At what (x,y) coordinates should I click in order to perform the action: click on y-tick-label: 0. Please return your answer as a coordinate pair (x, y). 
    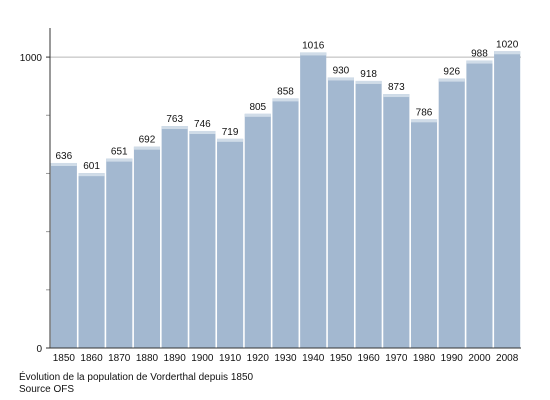
    Looking at the image, I should click on (39, 349).